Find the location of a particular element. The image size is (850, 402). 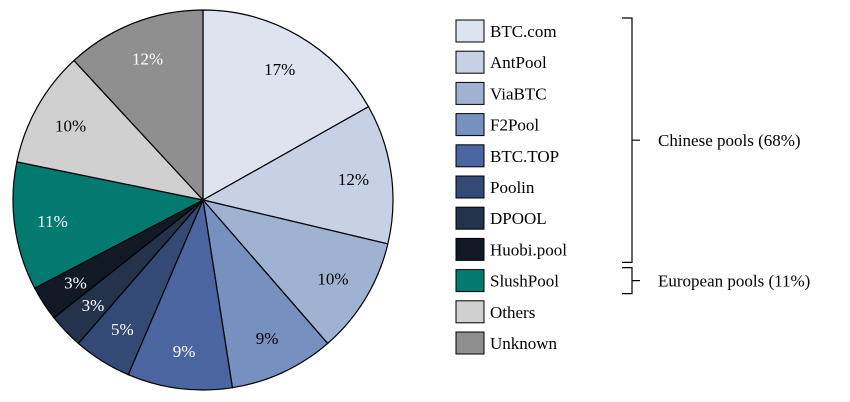

legend-item-antpool: AntPool is located at coordinates (501, 62).